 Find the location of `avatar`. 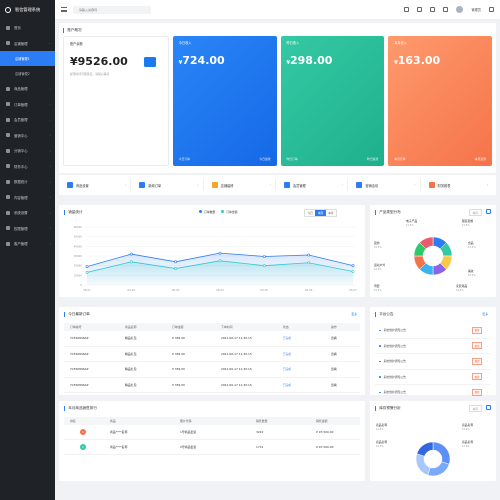

avatar is located at coordinates (460, 9).